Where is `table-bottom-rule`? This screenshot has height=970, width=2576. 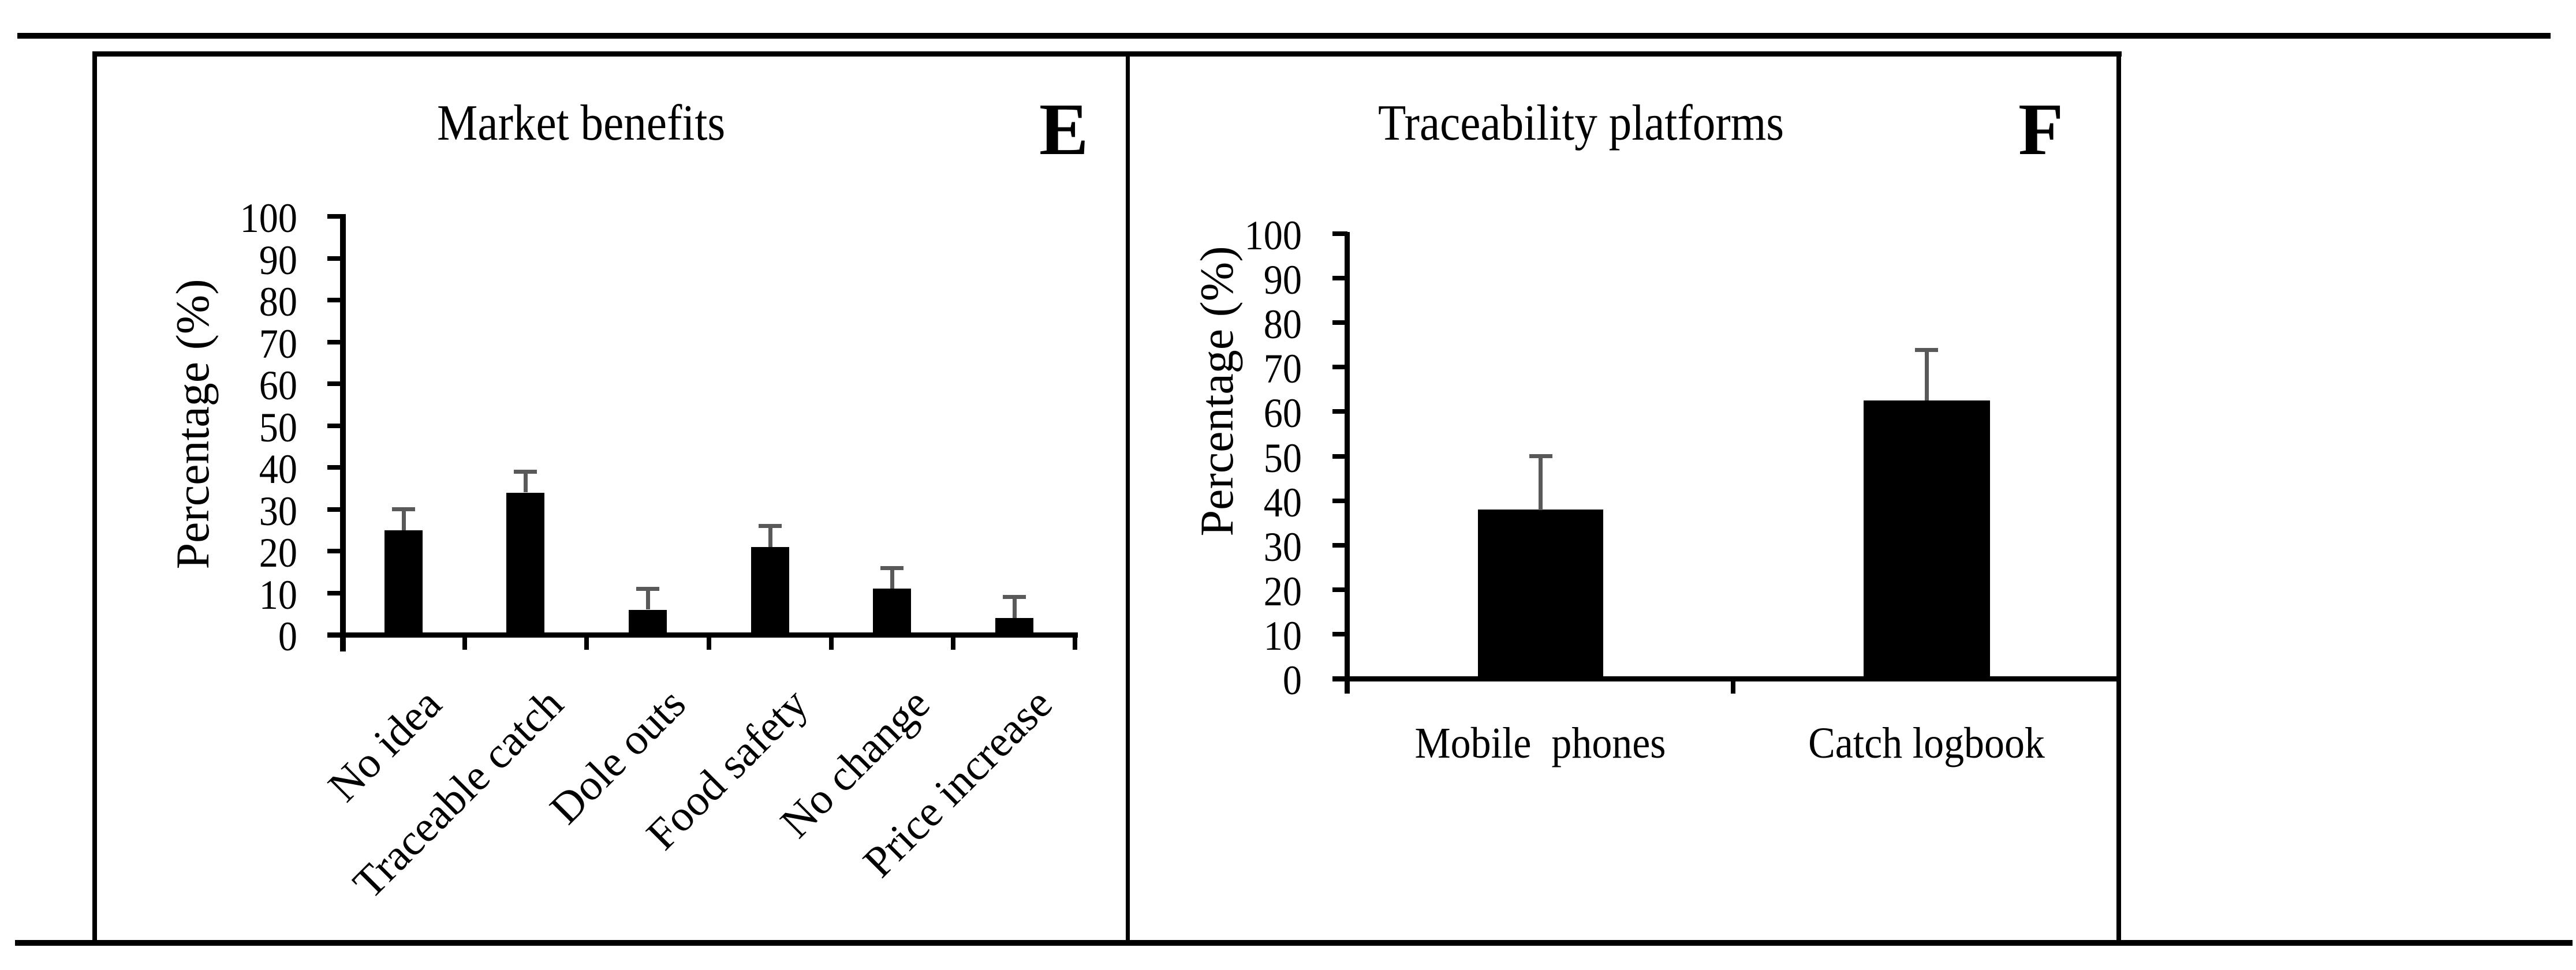
table-bottom-rule is located at coordinates (1294, 943).